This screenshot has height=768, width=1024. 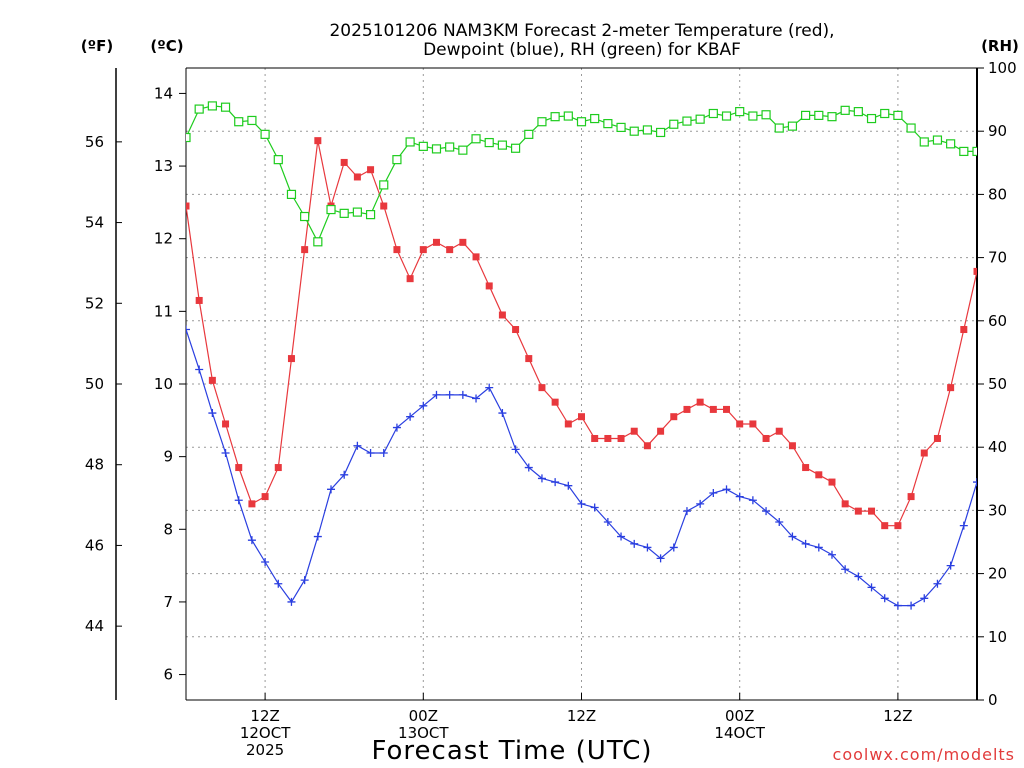 I want to click on celsius-tick-label: 12, so click(x=163, y=239).